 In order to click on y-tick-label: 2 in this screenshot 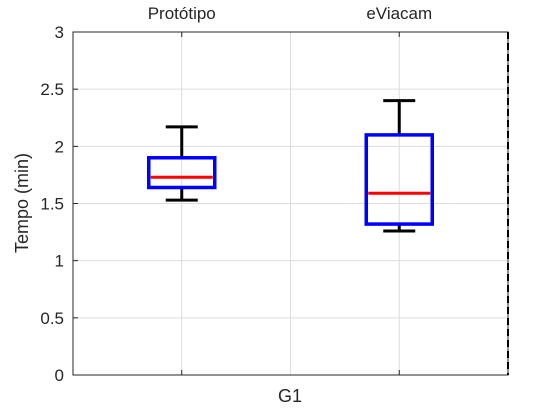, I will do `click(59, 146)`.